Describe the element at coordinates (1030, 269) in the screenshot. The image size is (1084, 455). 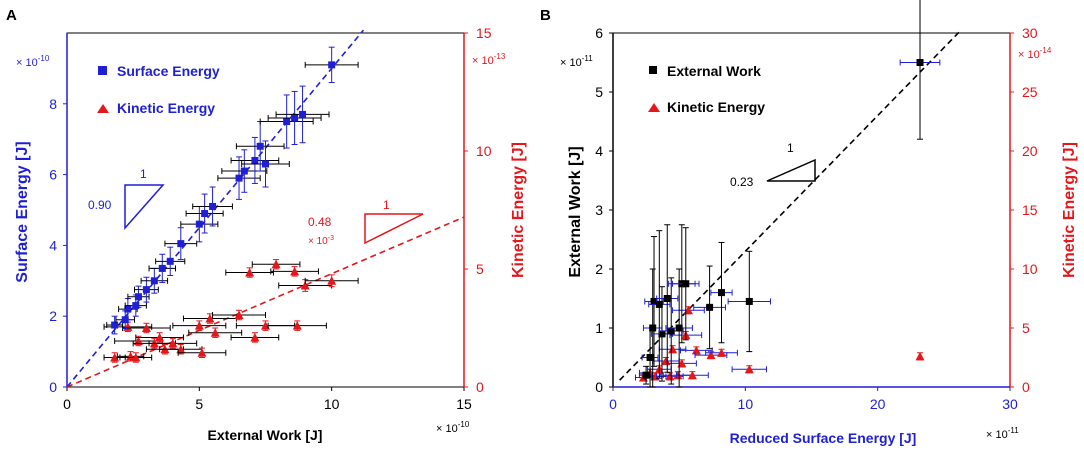
I see `y-right-tick-label: 10` at that location.